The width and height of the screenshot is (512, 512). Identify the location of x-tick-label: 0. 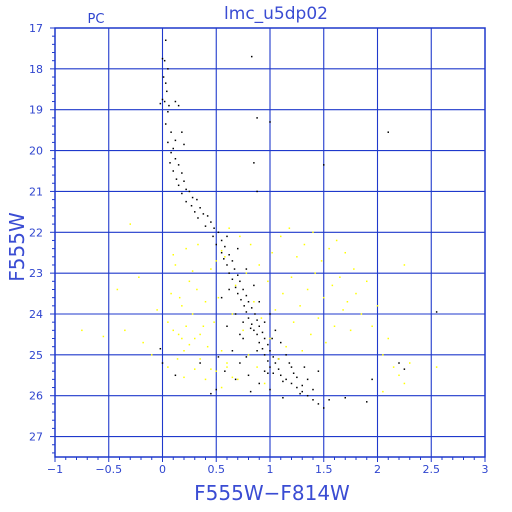
(162, 469).